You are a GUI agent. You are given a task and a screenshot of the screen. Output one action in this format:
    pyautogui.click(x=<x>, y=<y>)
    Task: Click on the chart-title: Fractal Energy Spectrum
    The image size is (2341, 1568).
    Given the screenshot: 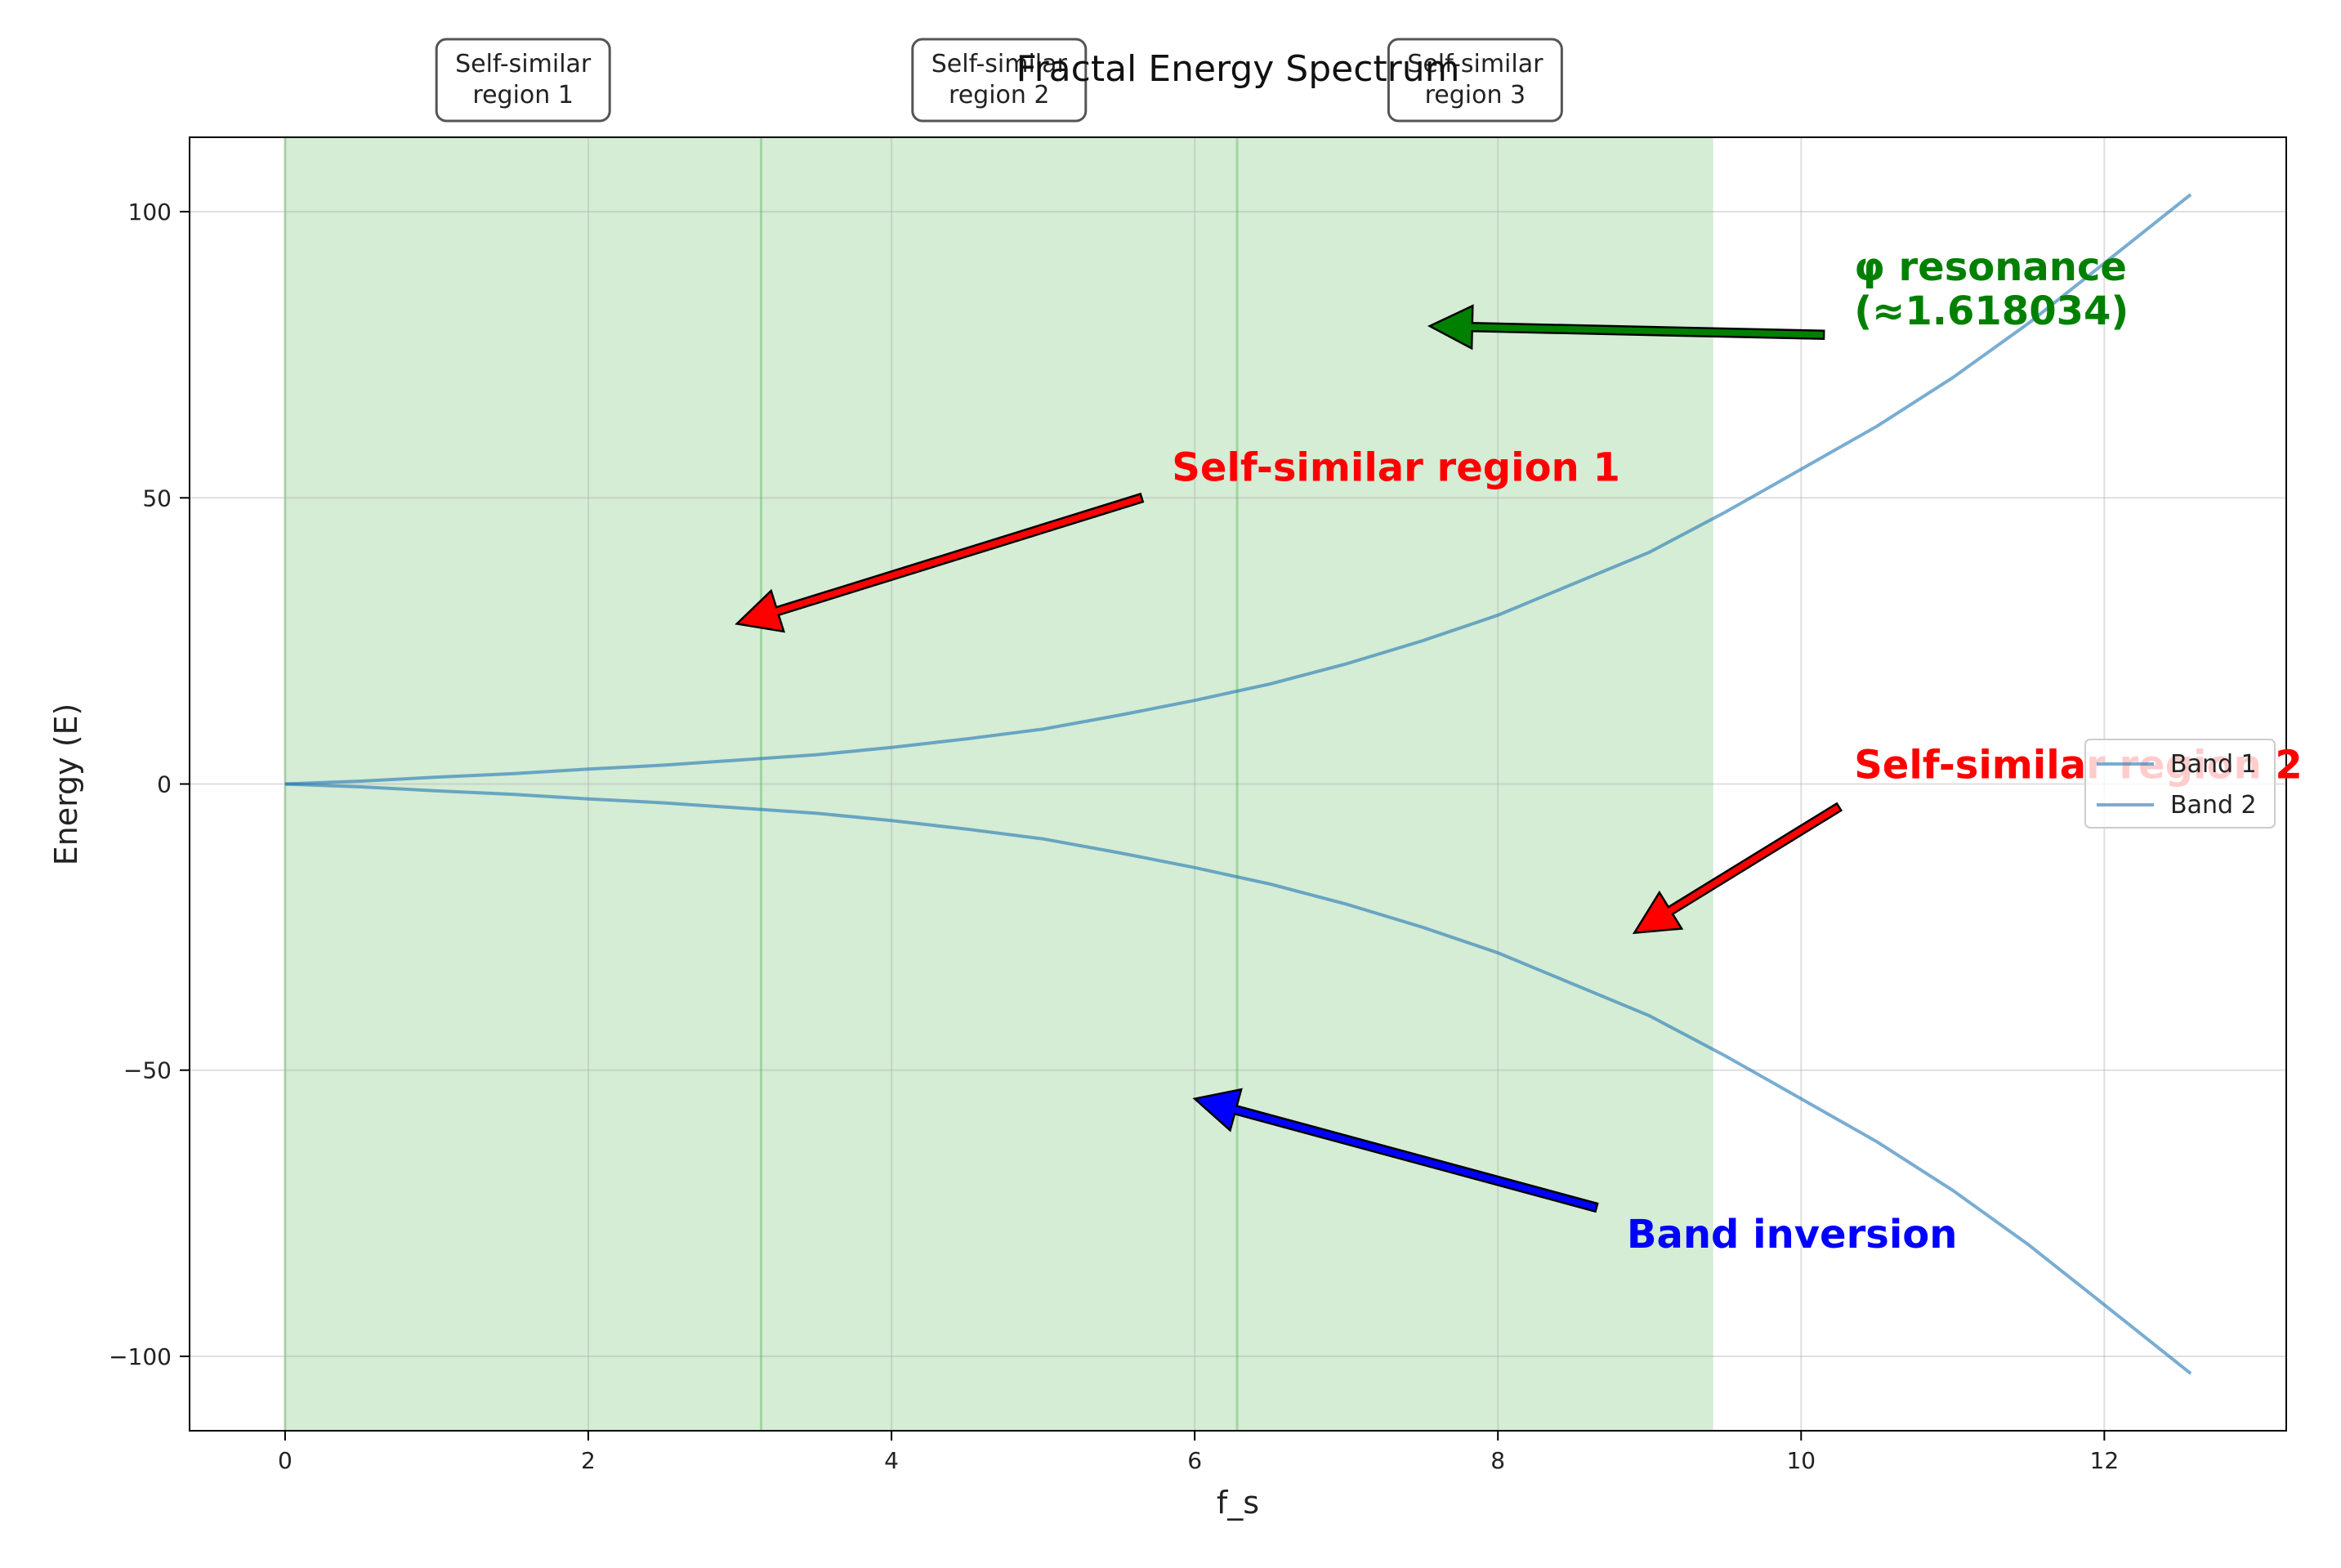 What is the action you would take?
    pyautogui.click(x=1237, y=69)
    